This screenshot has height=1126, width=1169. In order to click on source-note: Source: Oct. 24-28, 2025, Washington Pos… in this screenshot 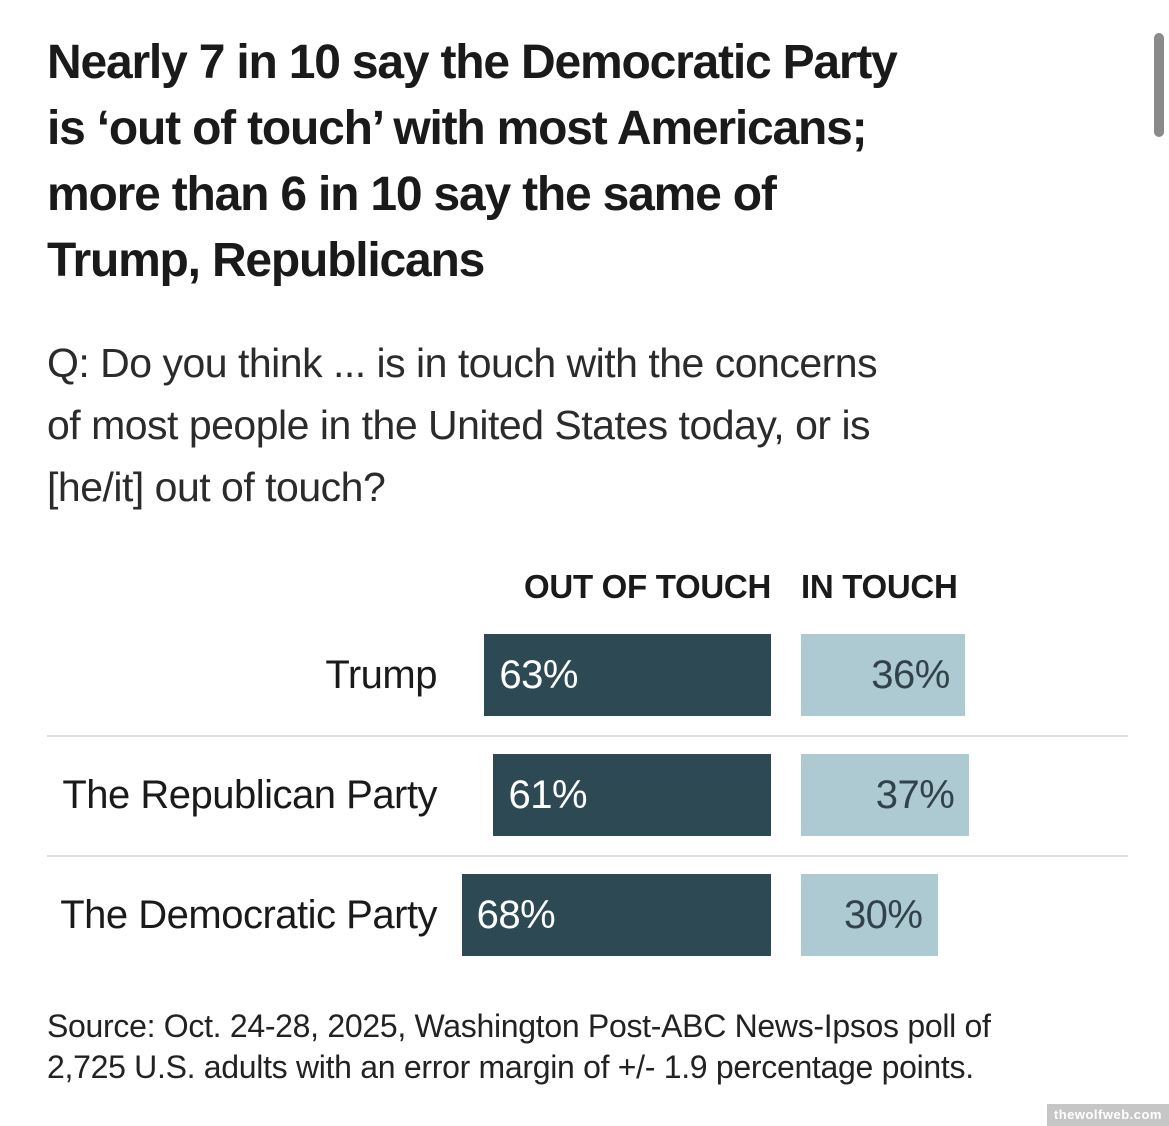, I will do `click(587, 1047)`.